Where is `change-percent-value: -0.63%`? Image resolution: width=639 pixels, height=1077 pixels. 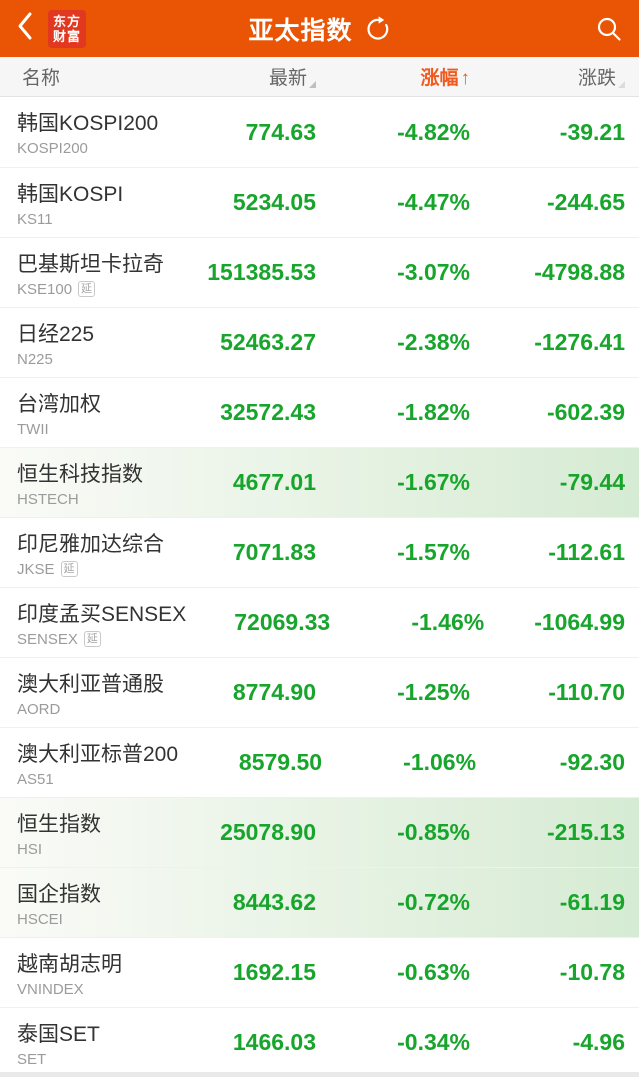
change-percent-value: -0.63% is located at coordinates (433, 972).